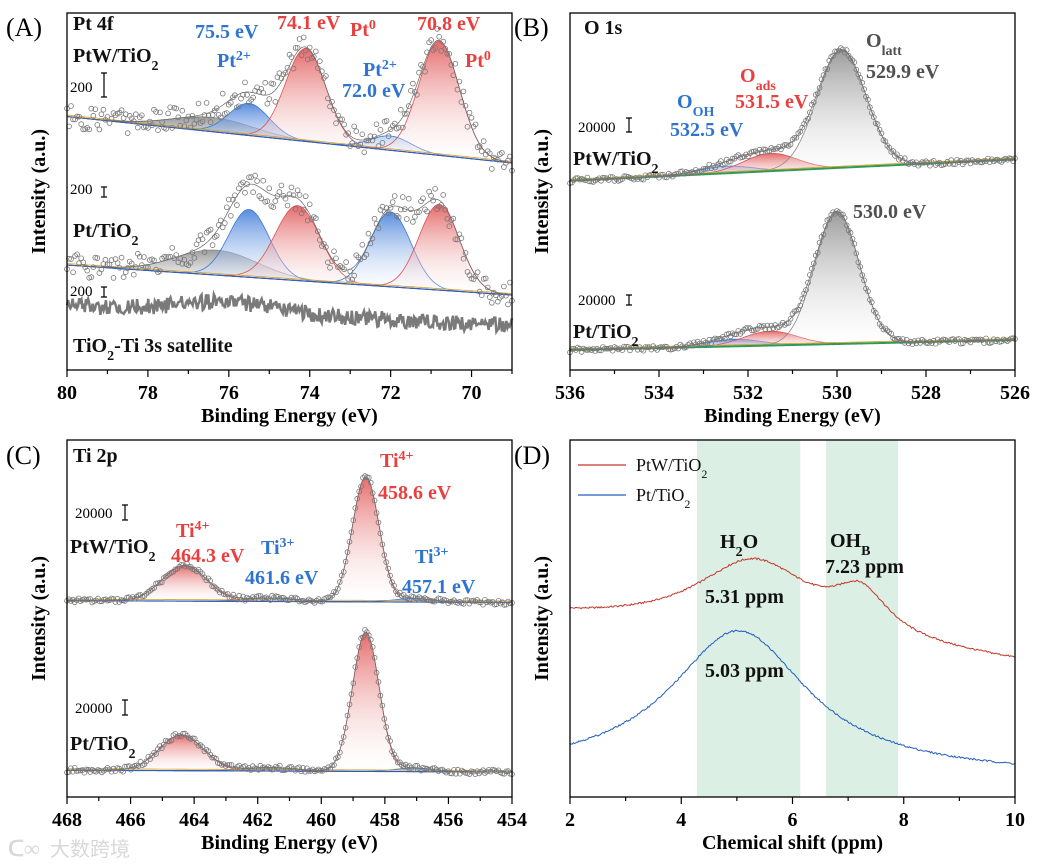  Describe the element at coordinates (374, 91) in the screenshot. I see `annotation: 72.0 eV` at that location.